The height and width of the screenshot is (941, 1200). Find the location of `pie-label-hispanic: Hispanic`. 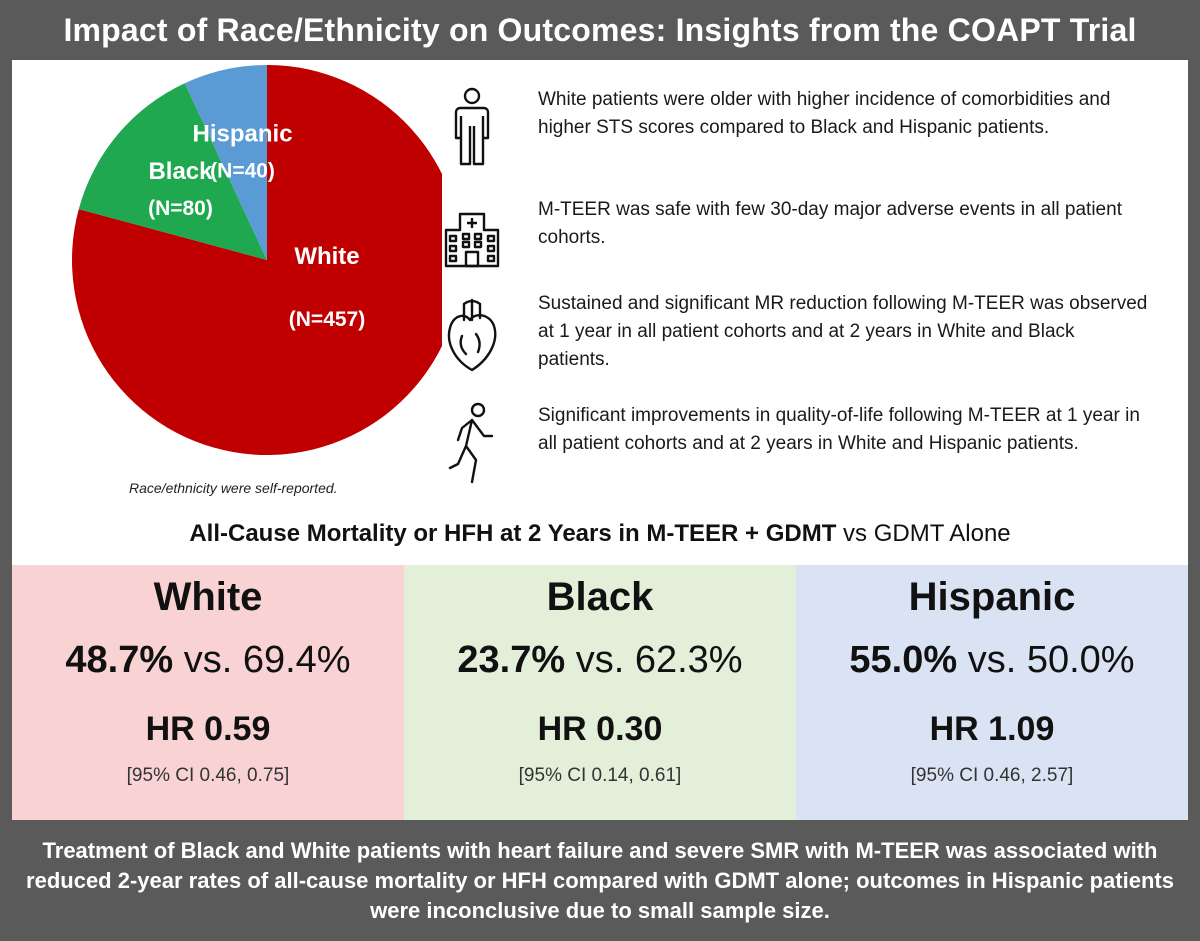

pie-label-hispanic: Hispanic is located at coordinates (243, 134).